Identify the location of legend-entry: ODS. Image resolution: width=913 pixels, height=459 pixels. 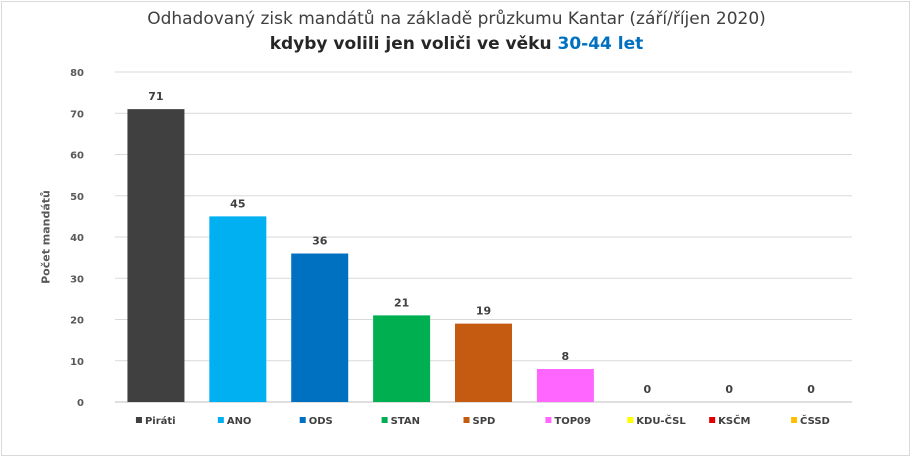
(321, 421).